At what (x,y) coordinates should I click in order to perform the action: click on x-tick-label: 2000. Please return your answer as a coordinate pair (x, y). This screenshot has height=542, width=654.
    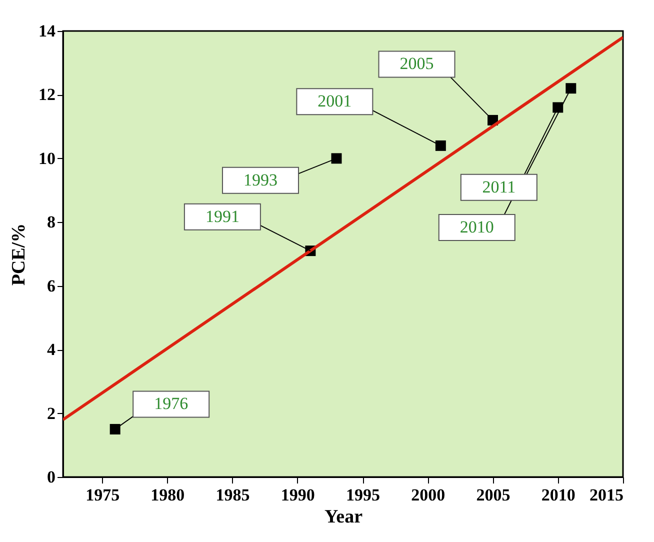
    Looking at the image, I should click on (428, 495).